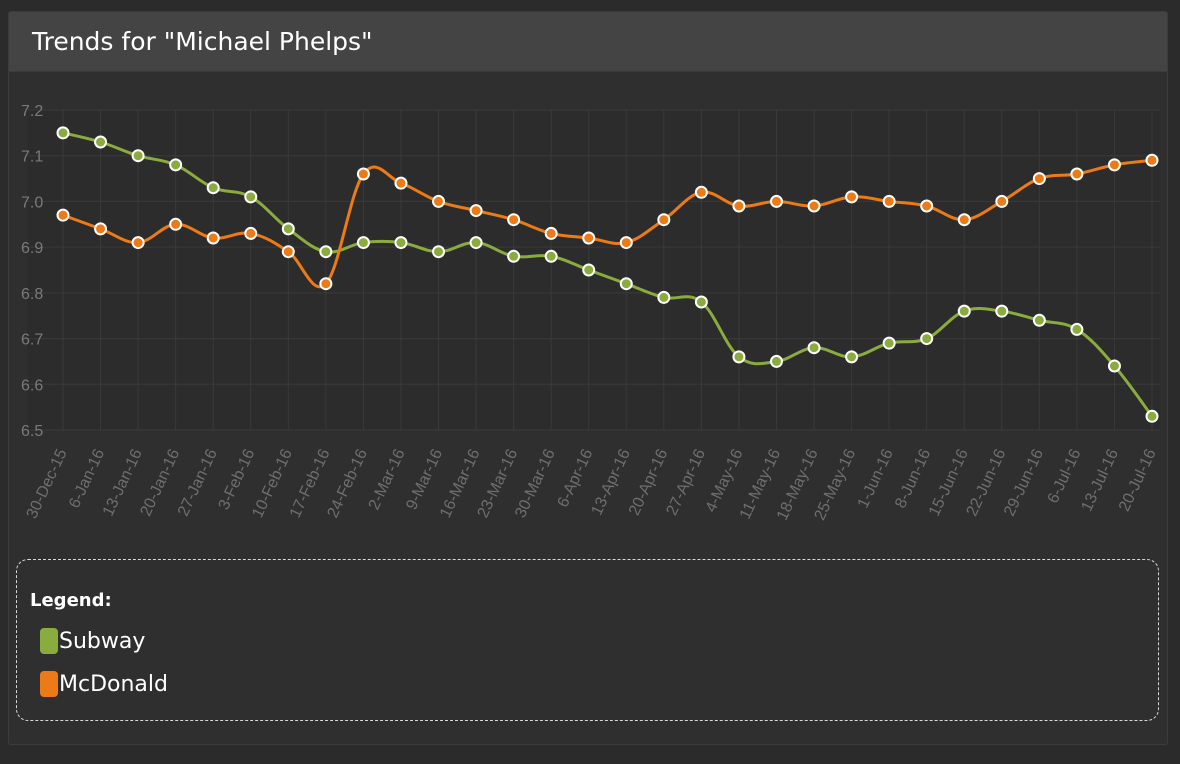 Image resolution: width=1180 pixels, height=764 pixels. What do you see at coordinates (588, 42) in the screenshot?
I see `panel-header: Trends for "Michael Phelps"` at bounding box center [588, 42].